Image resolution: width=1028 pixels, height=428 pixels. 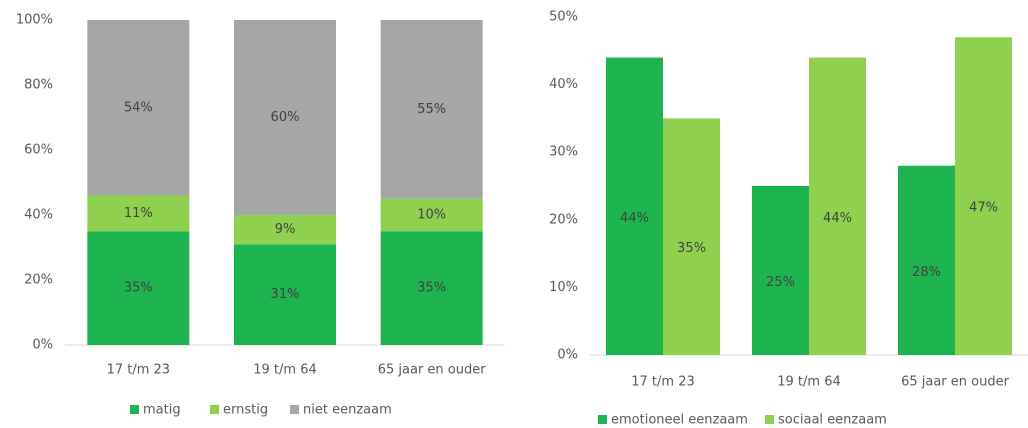 I want to click on y-tick-label: 10%, so click(x=563, y=287).